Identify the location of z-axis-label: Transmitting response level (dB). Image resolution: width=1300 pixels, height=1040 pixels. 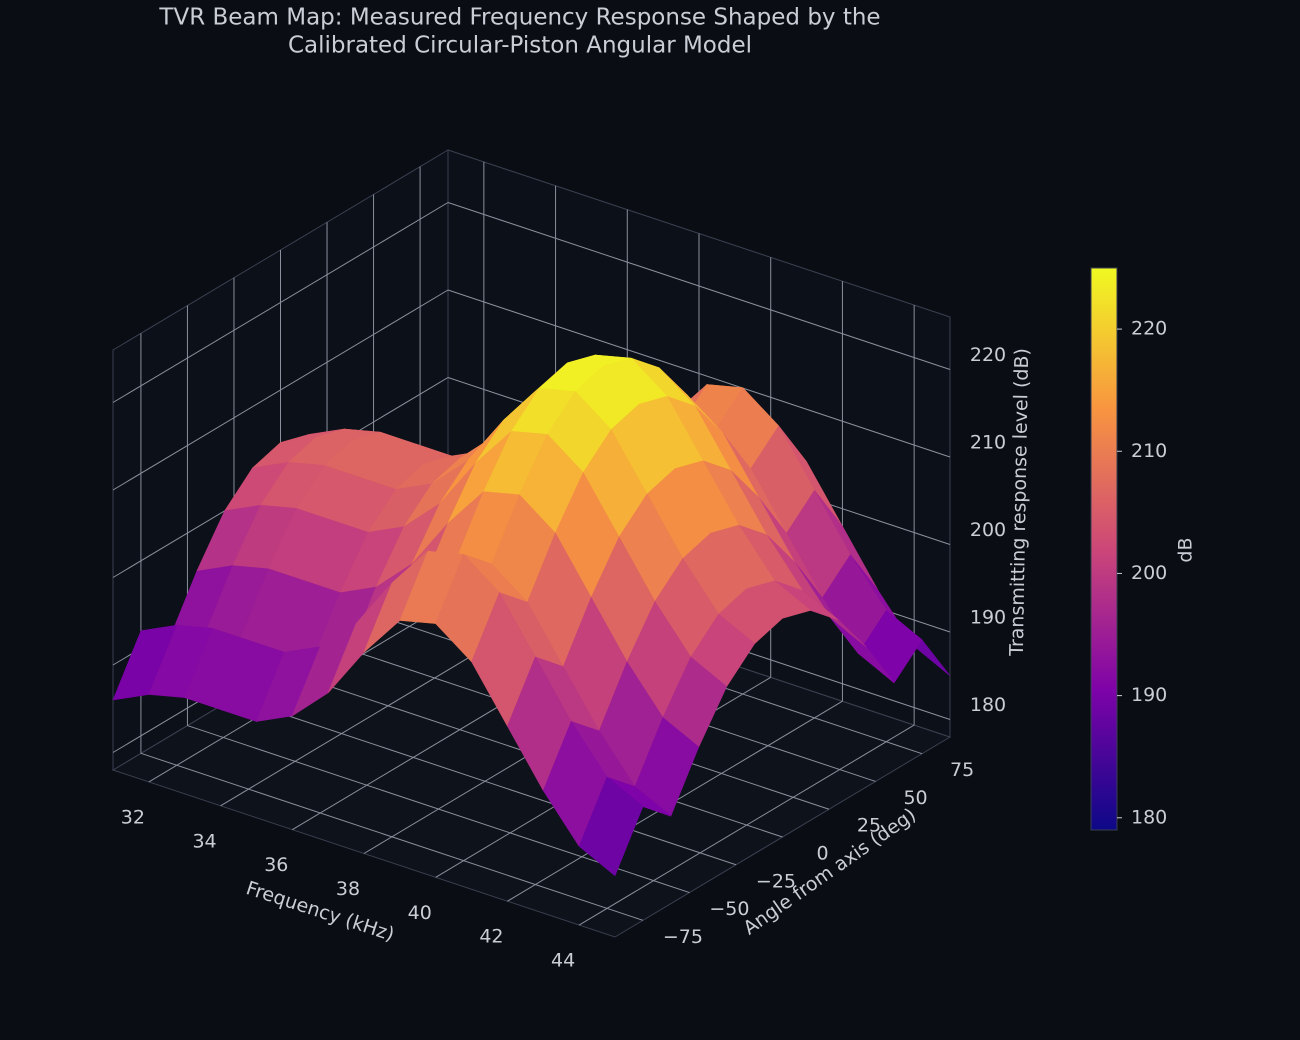
(1019, 502).